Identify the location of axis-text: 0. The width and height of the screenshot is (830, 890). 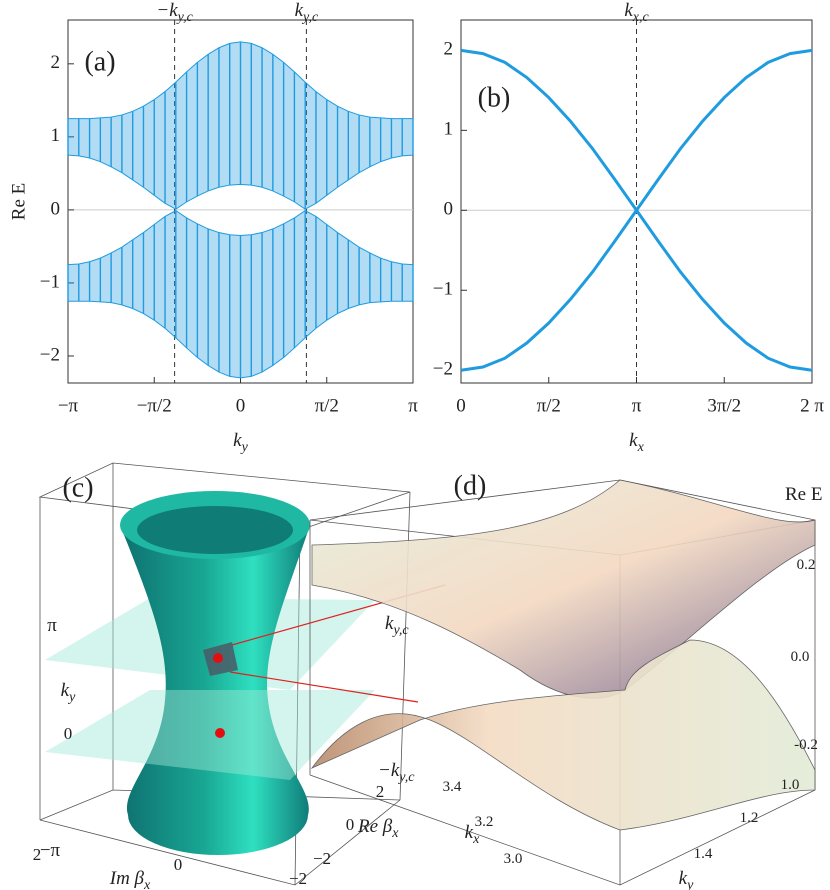
(68, 733).